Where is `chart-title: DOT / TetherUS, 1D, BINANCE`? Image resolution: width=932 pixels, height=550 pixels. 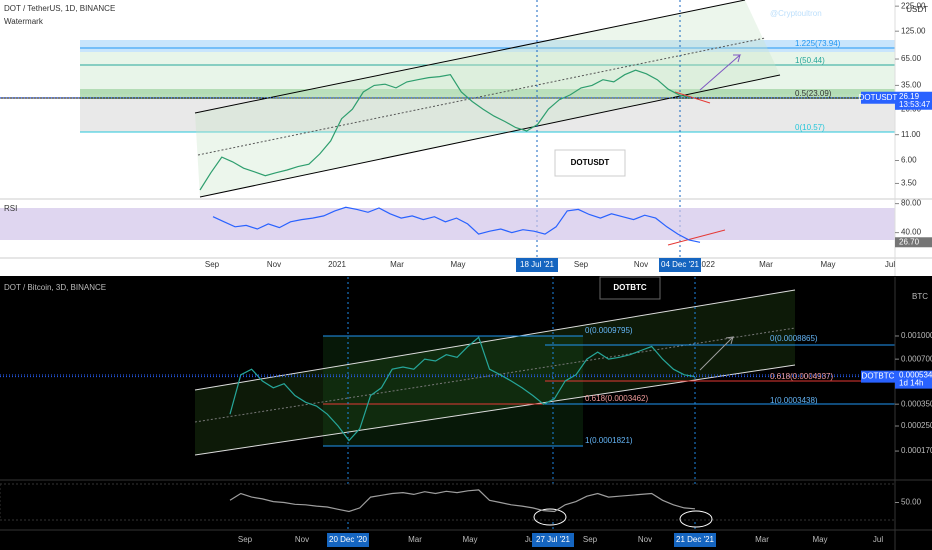
chart-title: DOT / TetherUS, 1D, BINANCE is located at coordinates (59, 8).